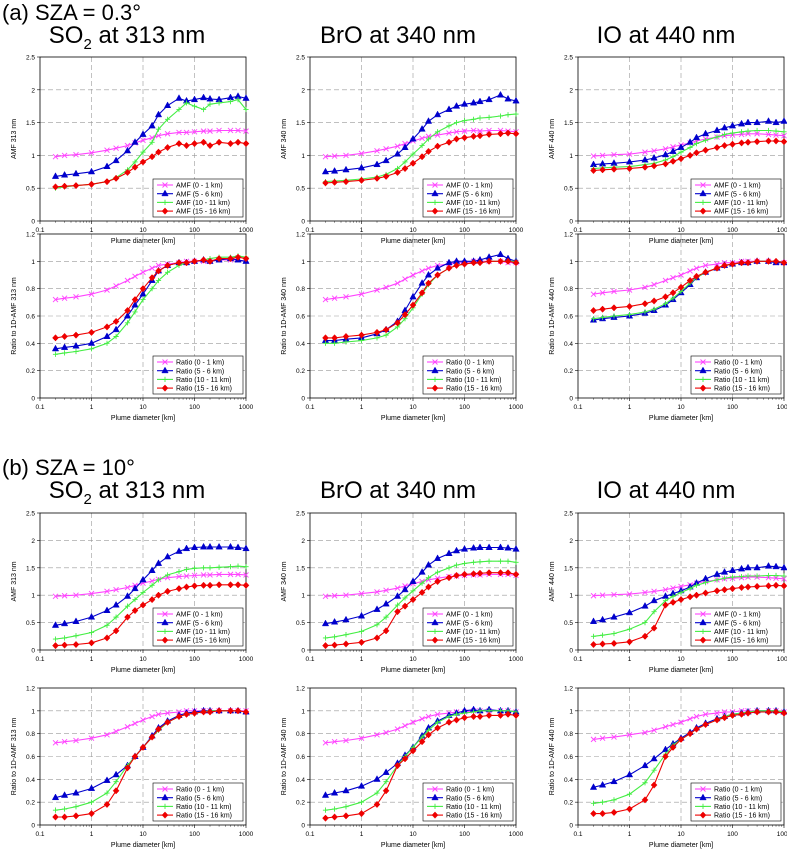 This screenshot has height=850, width=787. Describe the element at coordinates (30, 568) in the screenshot. I see `y-tick-label: 1.5` at that location.